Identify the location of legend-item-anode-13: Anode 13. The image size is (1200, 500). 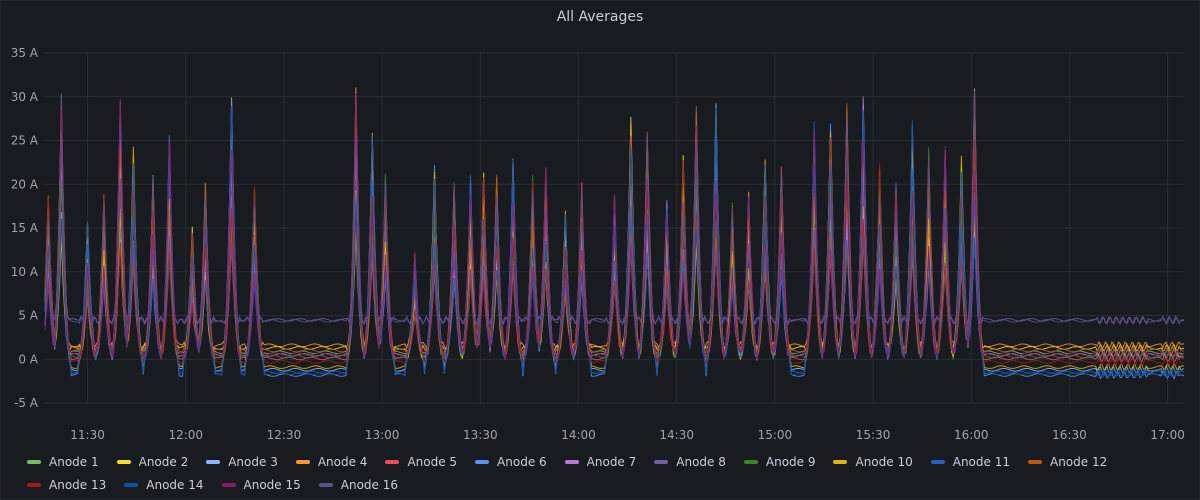
(66, 484).